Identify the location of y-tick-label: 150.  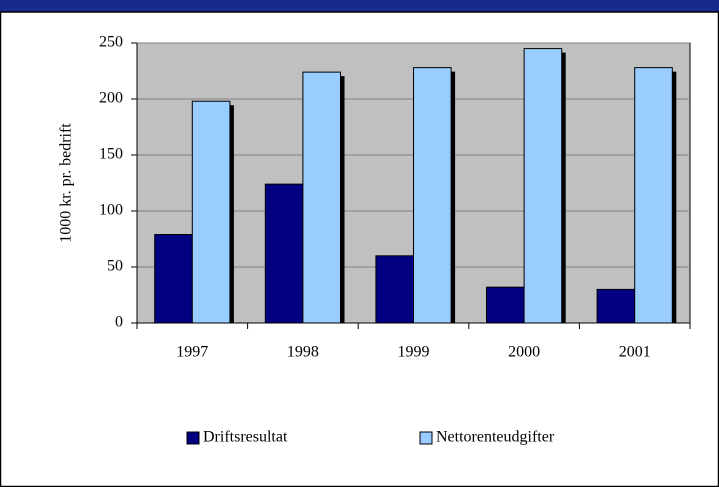
(111, 154).